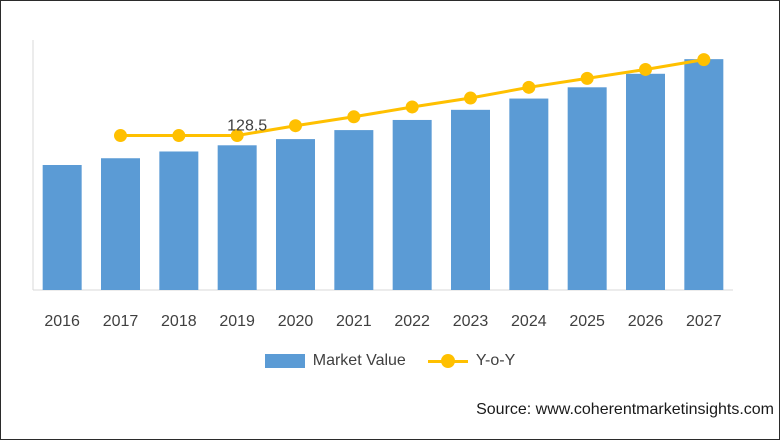  What do you see at coordinates (121, 321) in the screenshot?
I see `x-tick-2017: 2017` at bounding box center [121, 321].